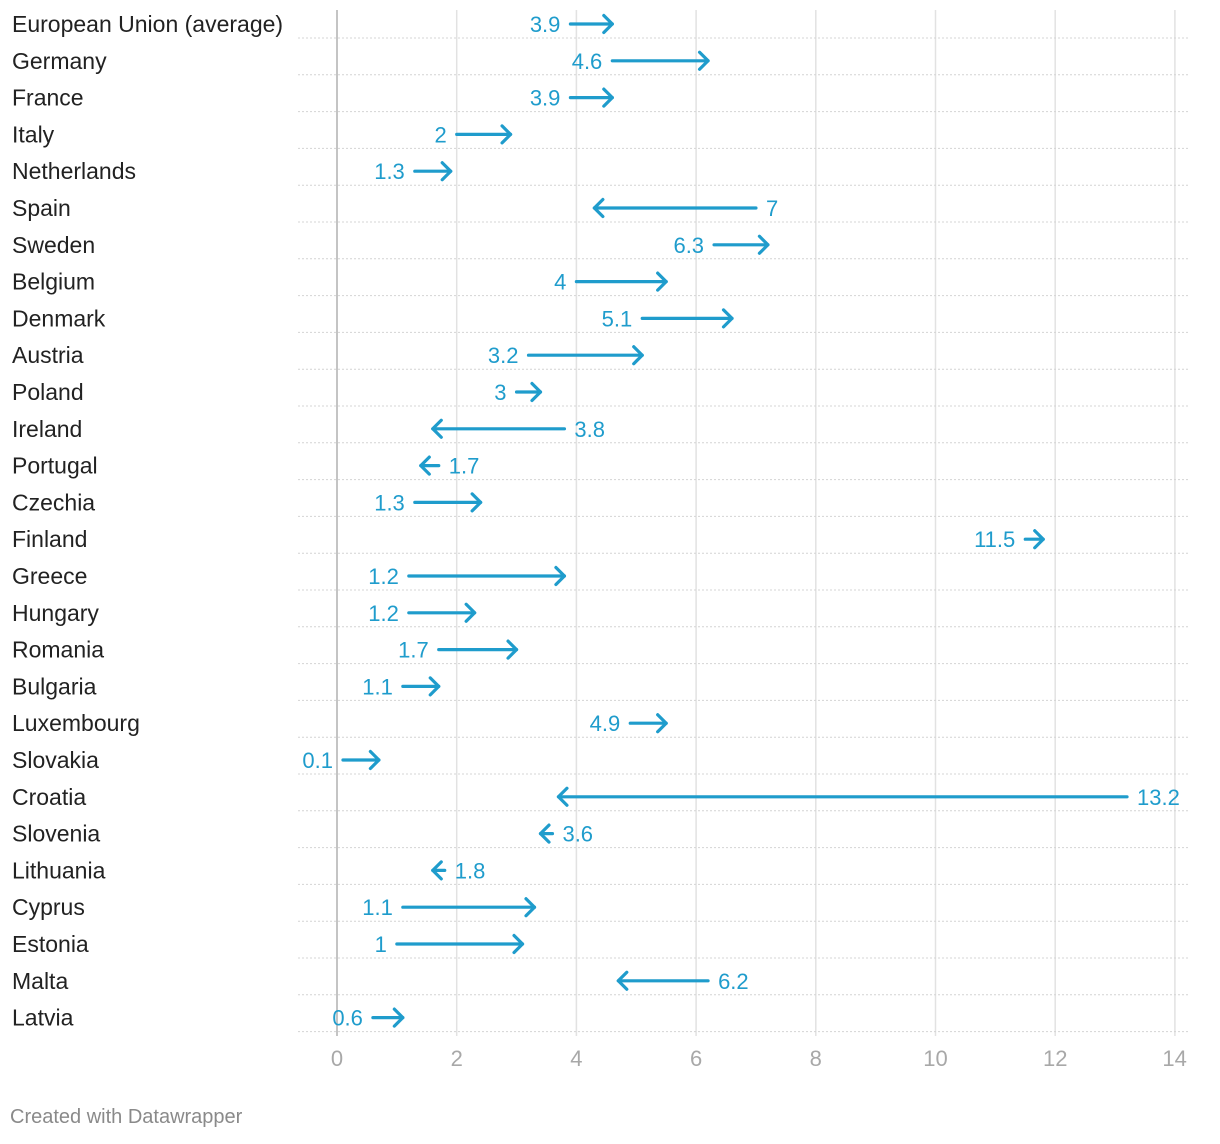 This screenshot has width=1220, height=1144. I want to click on value-label: 13.2, so click(1158, 797).